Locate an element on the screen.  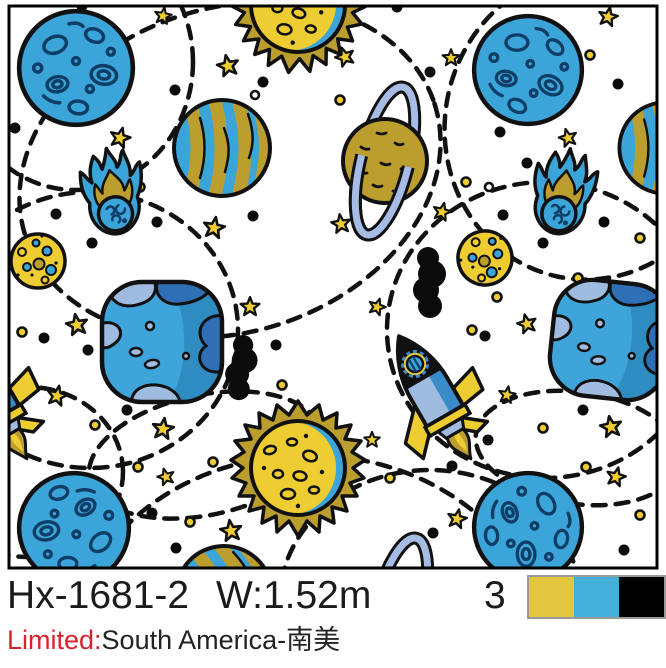
region-line: Limited:South America-南美 is located at coordinates (173, 640).